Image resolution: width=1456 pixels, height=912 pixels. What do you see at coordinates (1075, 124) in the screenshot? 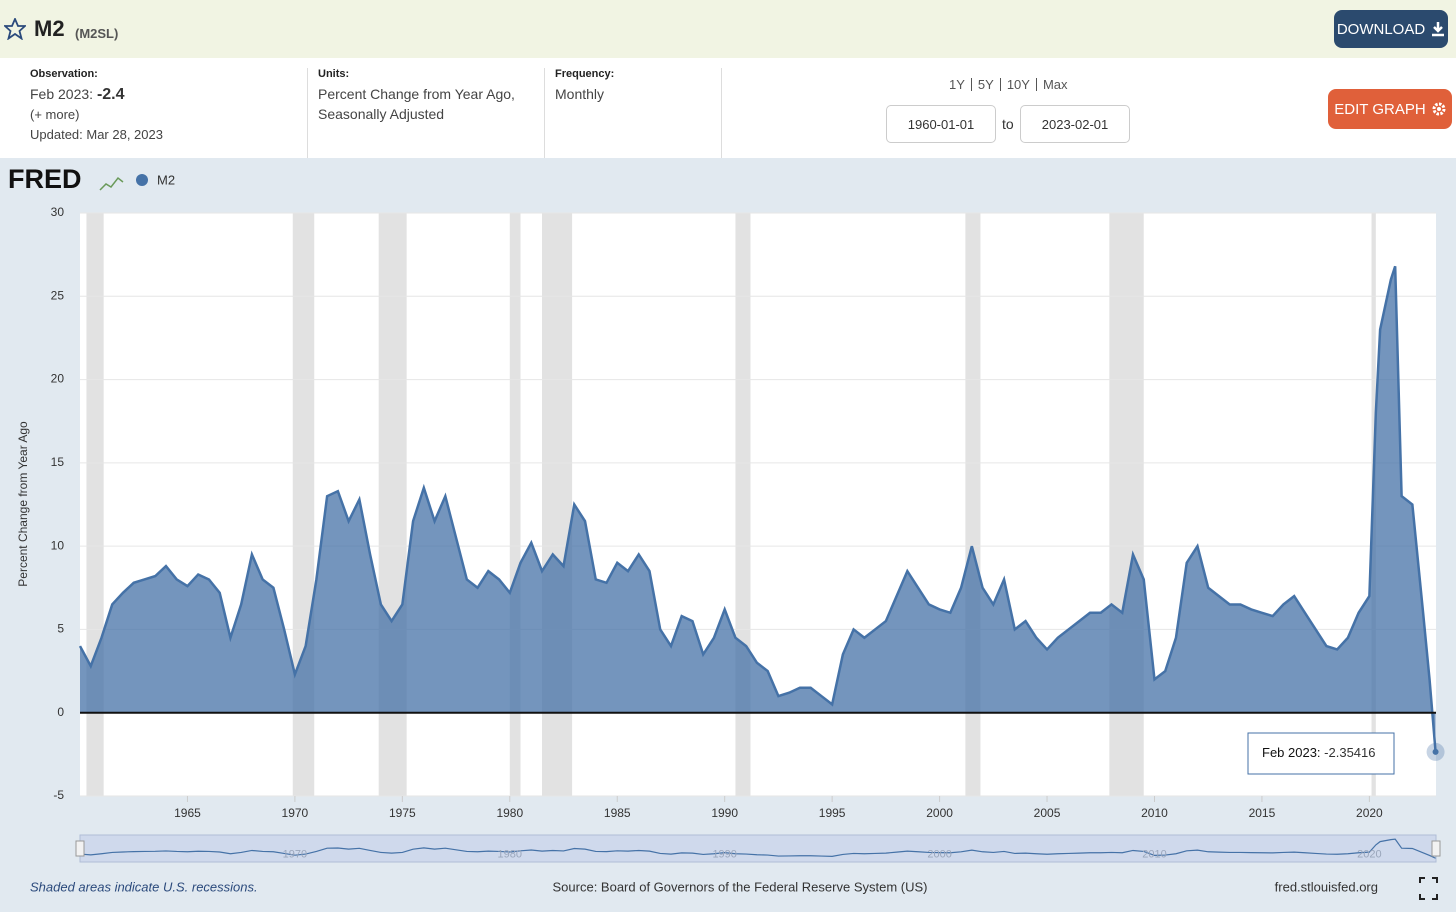
I see `end-date: 2023-02-01` at bounding box center [1075, 124].